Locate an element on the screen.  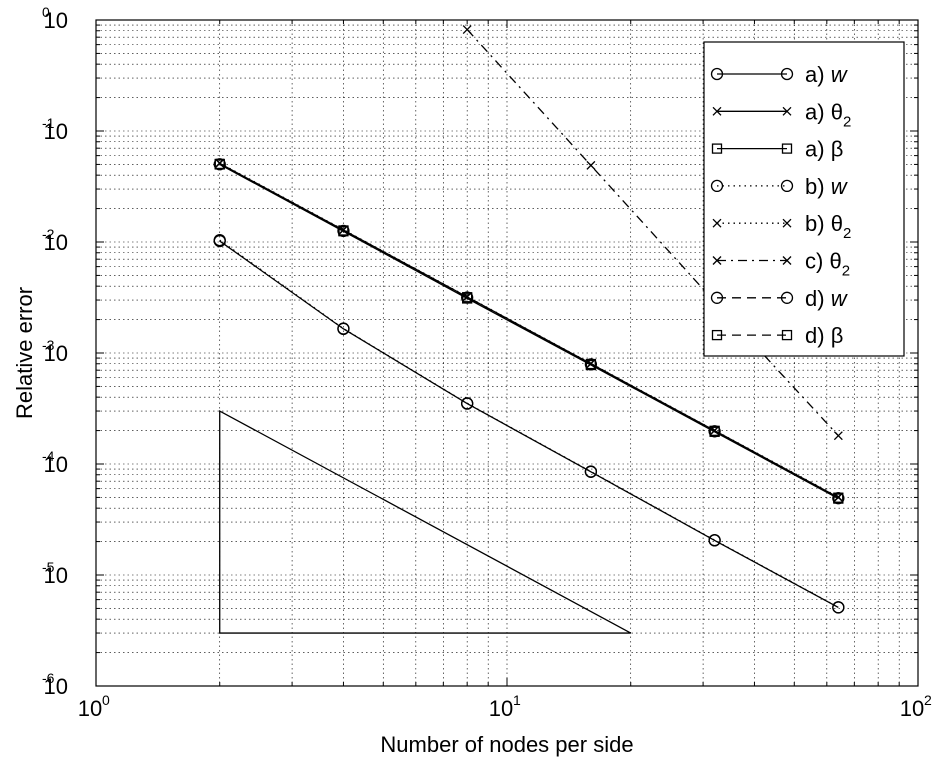
legend-entry: c) θ2 is located at coordinates (781, 264).